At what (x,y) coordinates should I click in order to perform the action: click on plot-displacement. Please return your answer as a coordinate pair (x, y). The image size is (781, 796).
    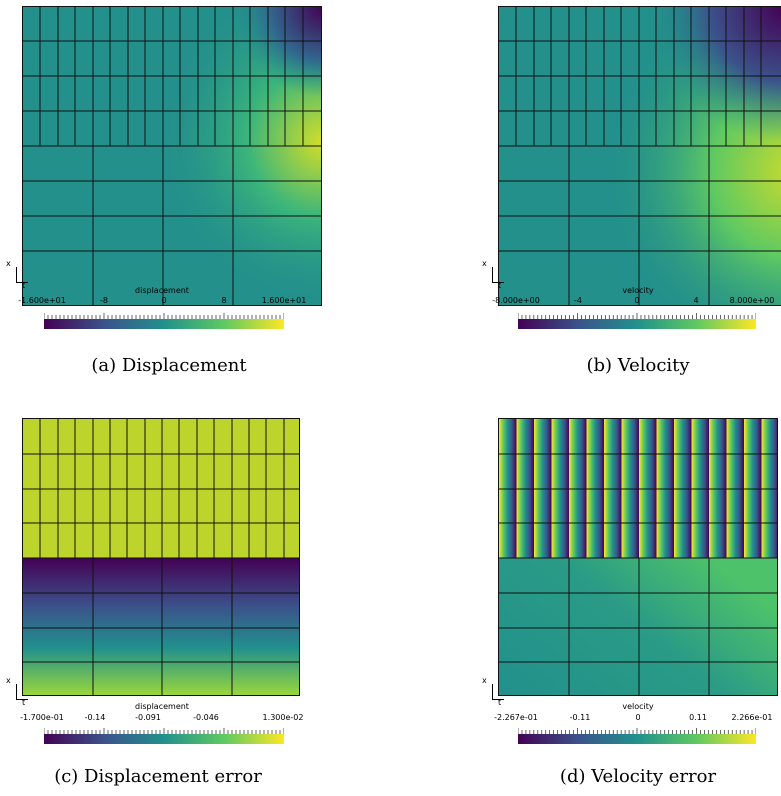
    Looking at the image, I should click on (172, 156).